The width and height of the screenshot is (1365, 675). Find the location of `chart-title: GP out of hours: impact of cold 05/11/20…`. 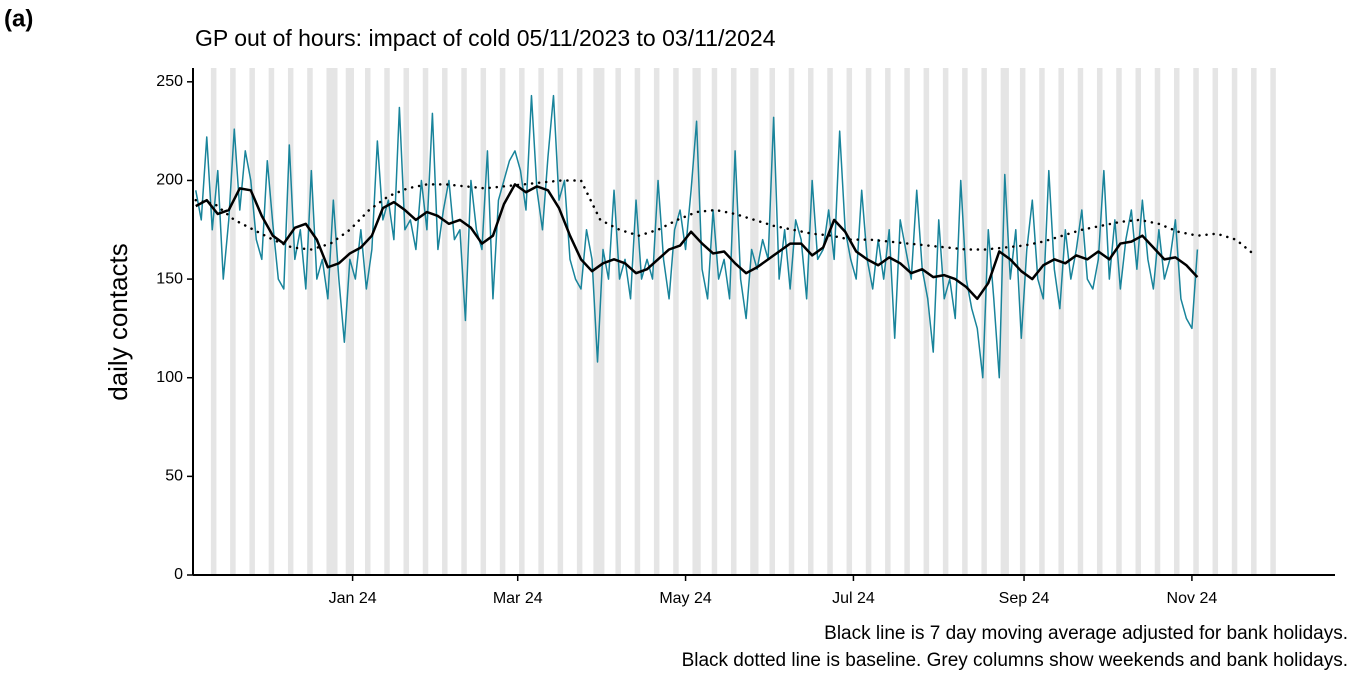

chart-title: GP out of hours: impact of cold 05/11/20… is located at coordinates (485, 38).